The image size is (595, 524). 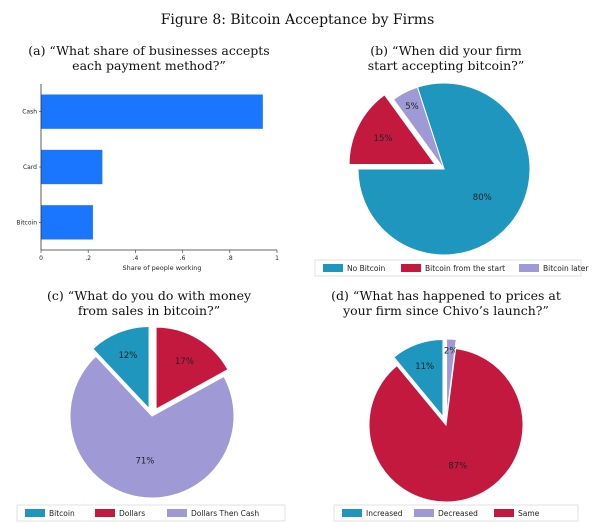 I want to click on legend-label: No Bitcoin, so click(x=366, y=268).